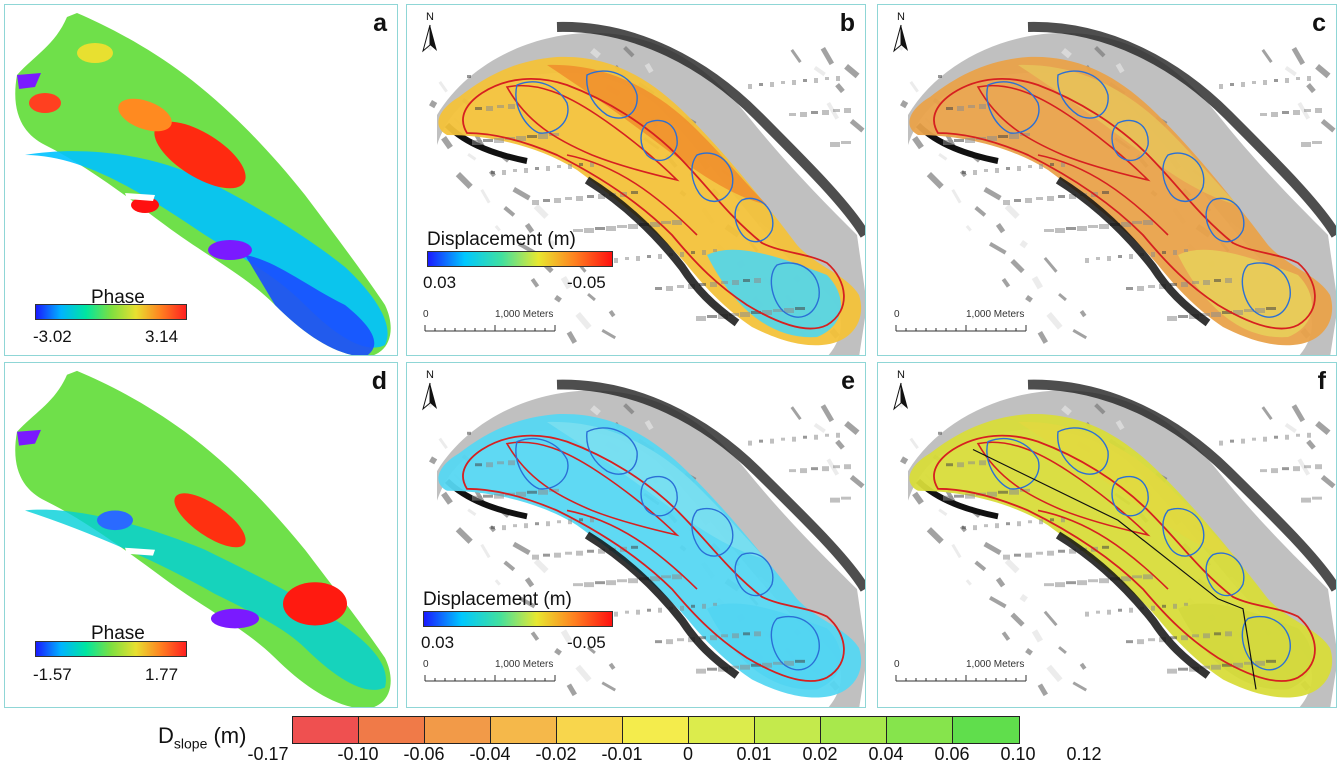 This screenshot has height=765, width=1341. Describe the element at coordinates (1018, 754) in the screenshot. I see `dslope-tick-label: 0.10` at that location.